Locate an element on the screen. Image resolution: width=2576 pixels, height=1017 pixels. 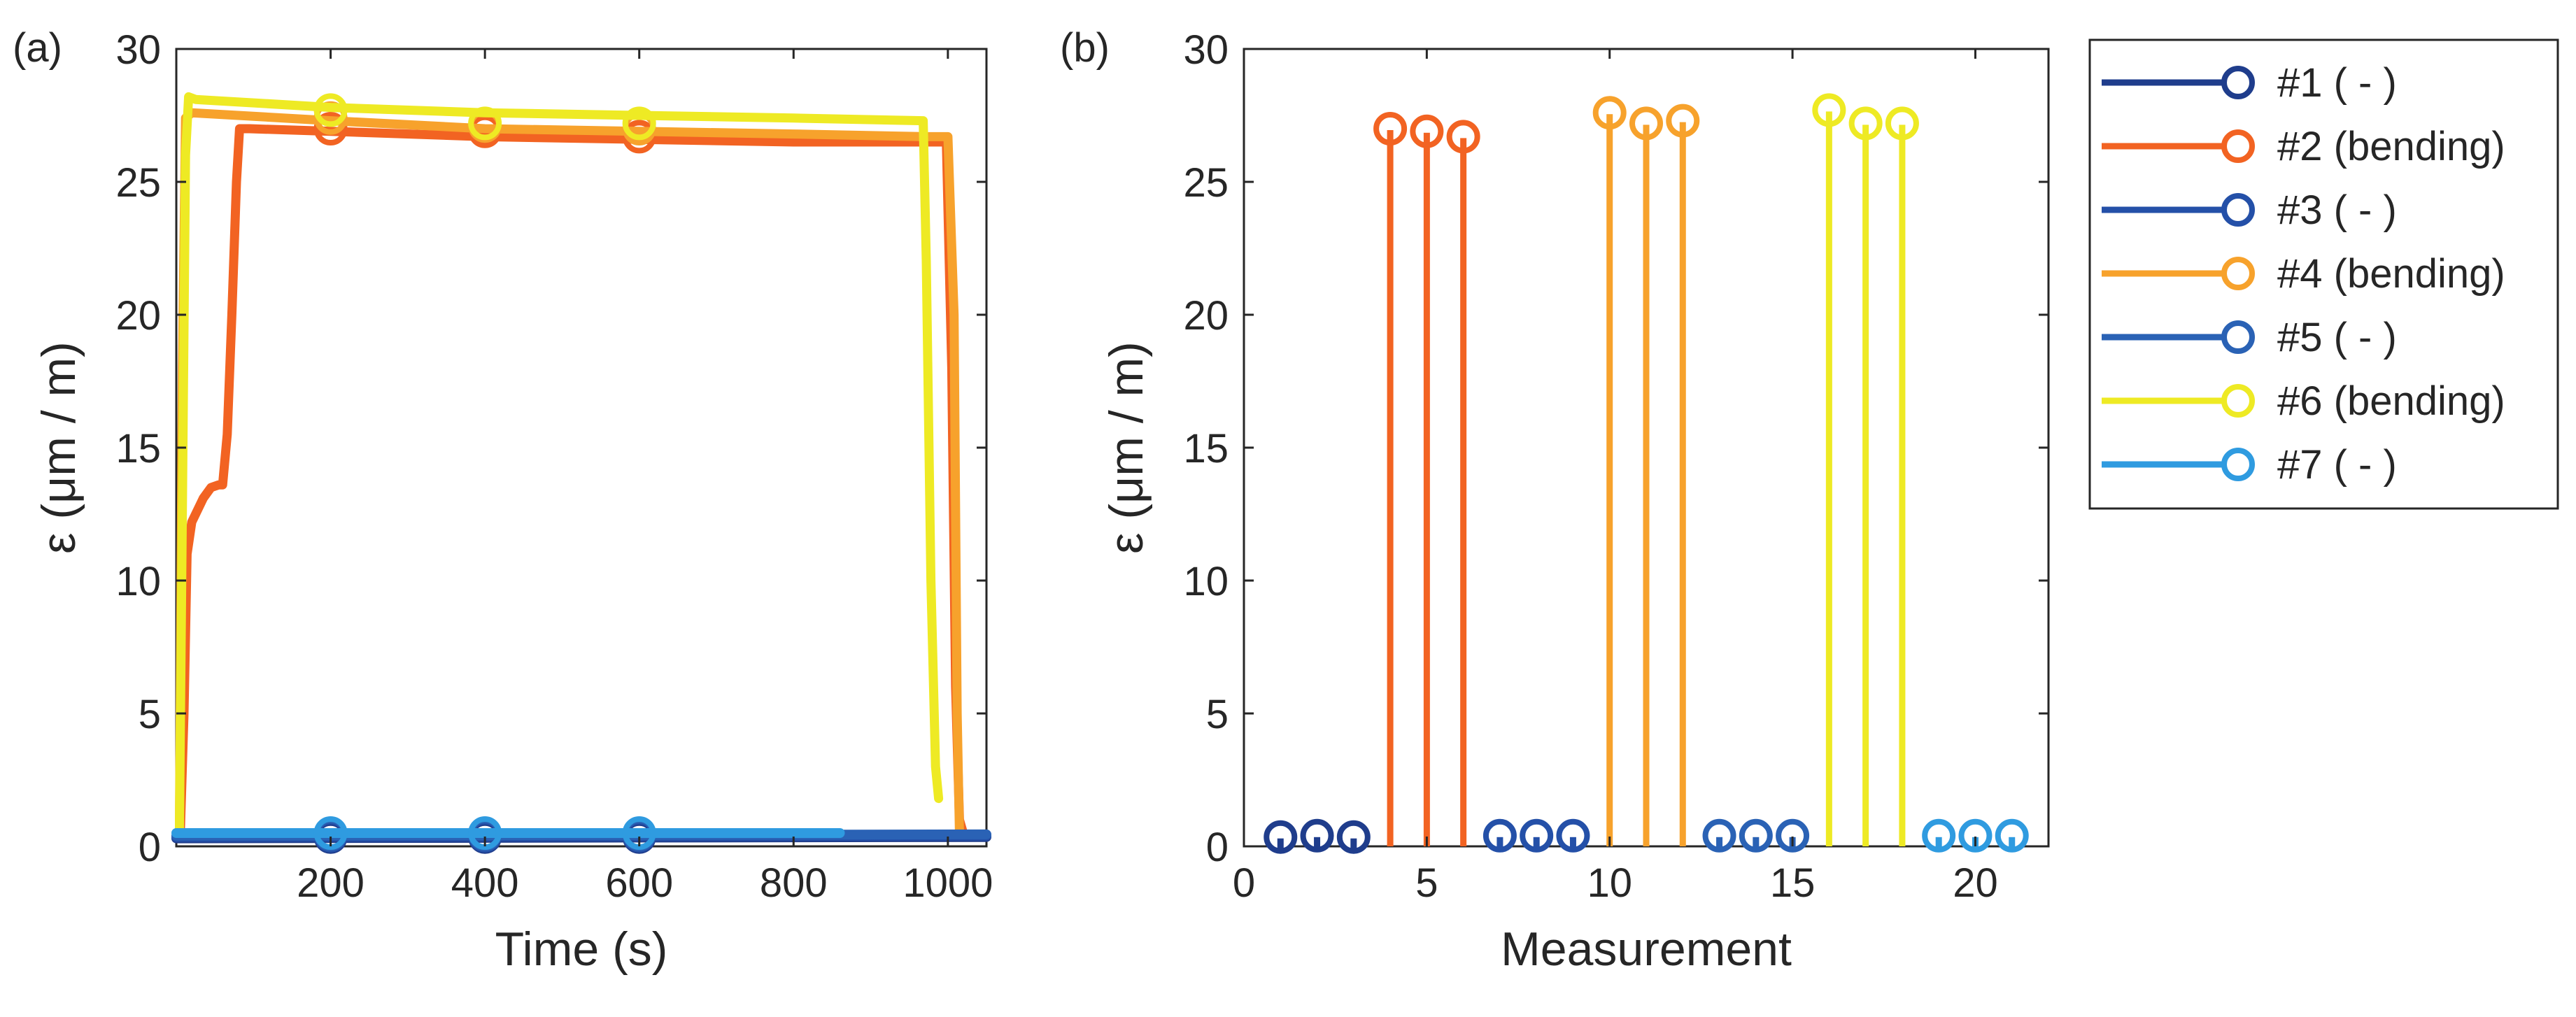
legend-label-2: #2 (bending) is located at coordinates (2391, 146).